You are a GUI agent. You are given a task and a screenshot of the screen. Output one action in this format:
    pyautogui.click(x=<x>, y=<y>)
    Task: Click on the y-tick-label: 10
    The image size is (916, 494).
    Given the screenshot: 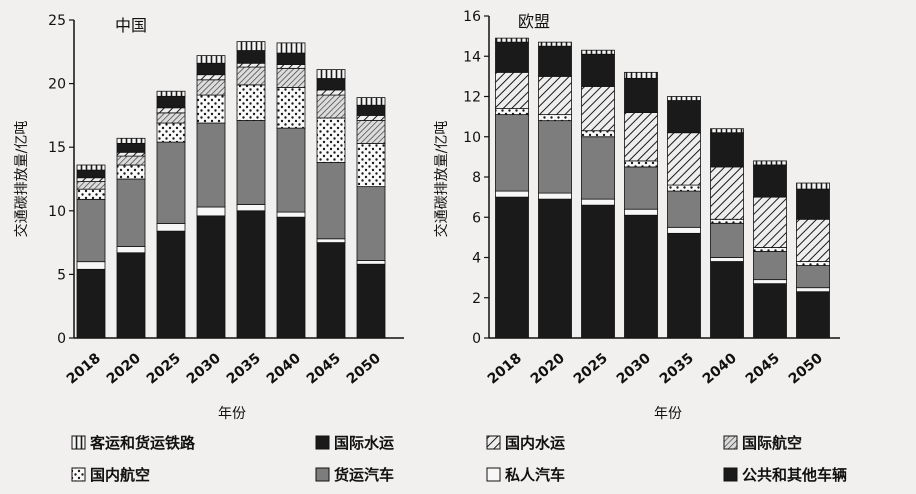 What is the action you would take?
    pyautogui.click(x=57, y=212)
    